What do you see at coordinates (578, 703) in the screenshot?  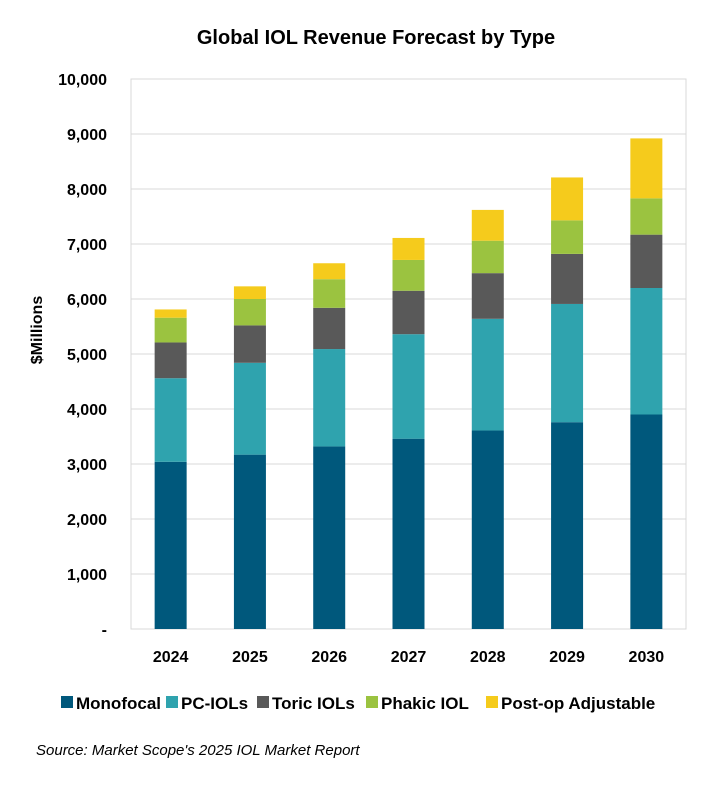 I see `legend-label: Post-op Adjustable` at bounding box center [578, 703].